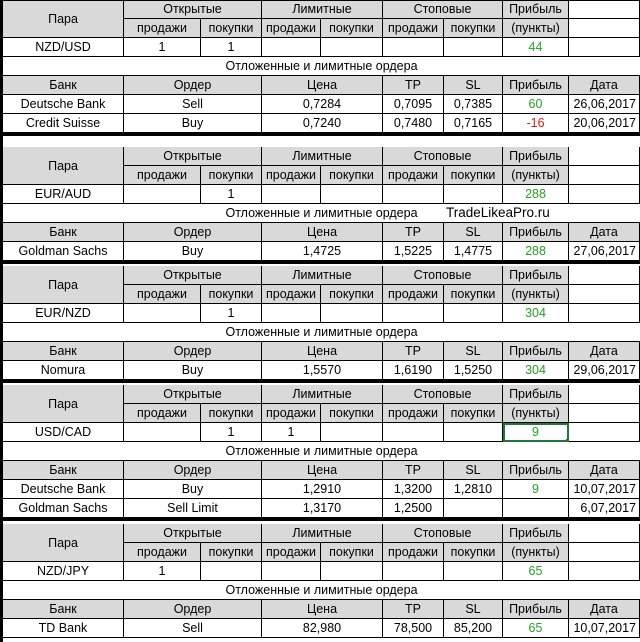 The image size is (640, 642). Describe the element at coordinates (162, 47) in the screenshot. I see `open-sell-value: 1` at that location.